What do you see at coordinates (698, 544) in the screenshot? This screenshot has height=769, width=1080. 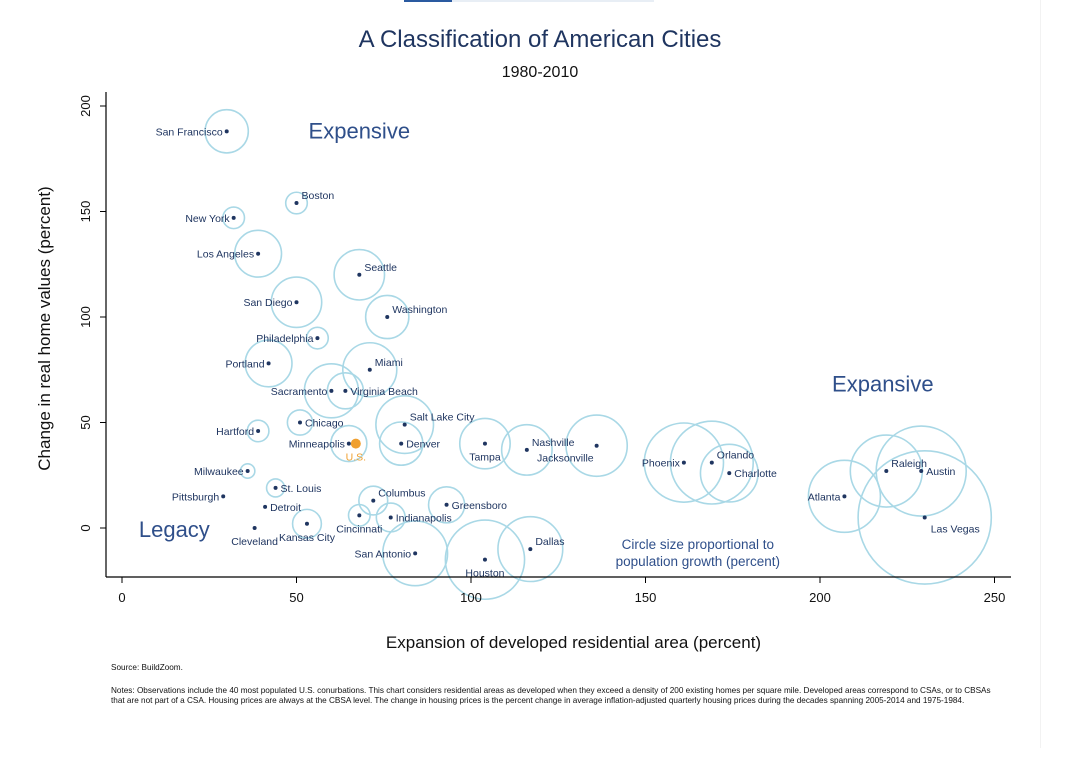 I see `size-note-line-1: Circle size proportional to` at bounding box center [698, 544].